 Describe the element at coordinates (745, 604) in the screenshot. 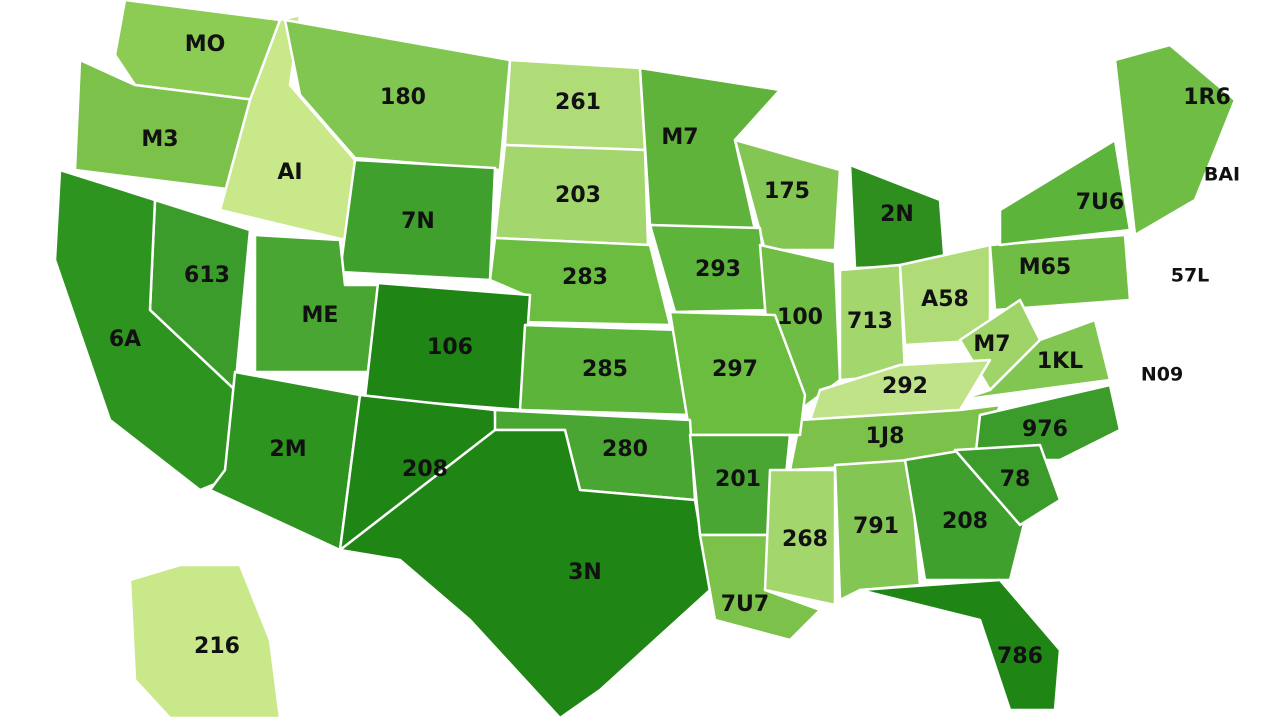

I see `state-label: 7U7` at that location.